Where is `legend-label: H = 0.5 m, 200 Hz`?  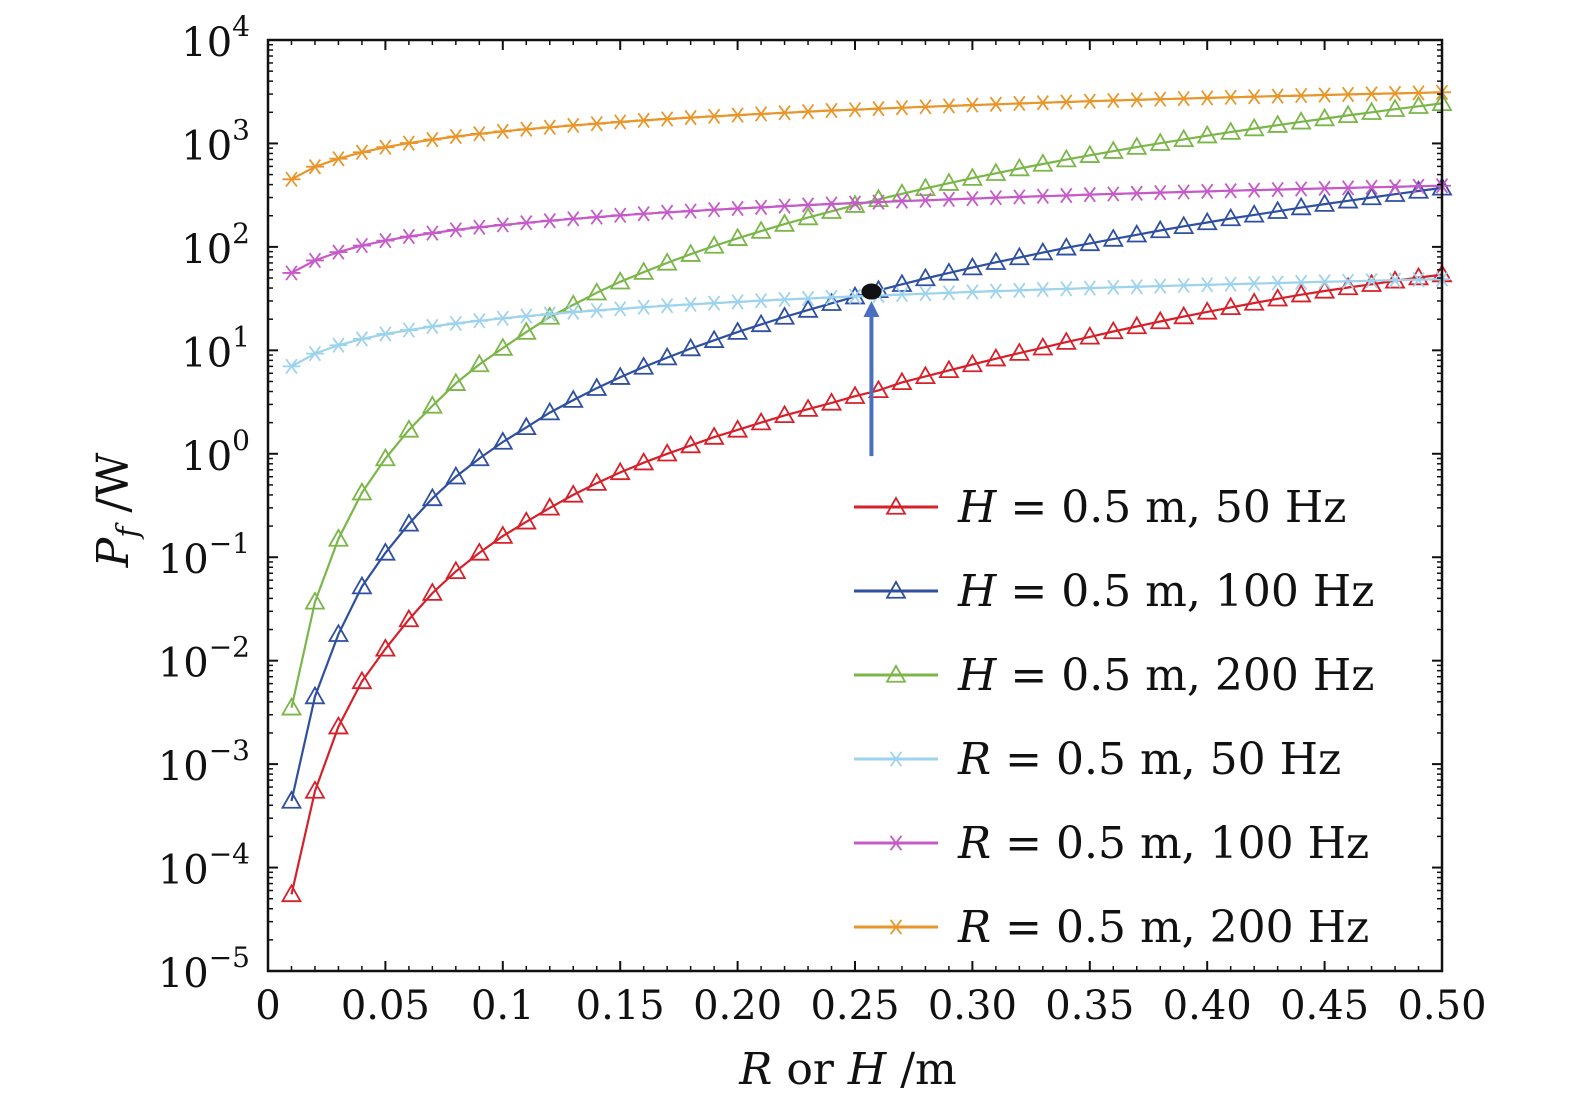
legend-label: H = 0.5 m, 200 Hz is located at coordinates (1165, 675).